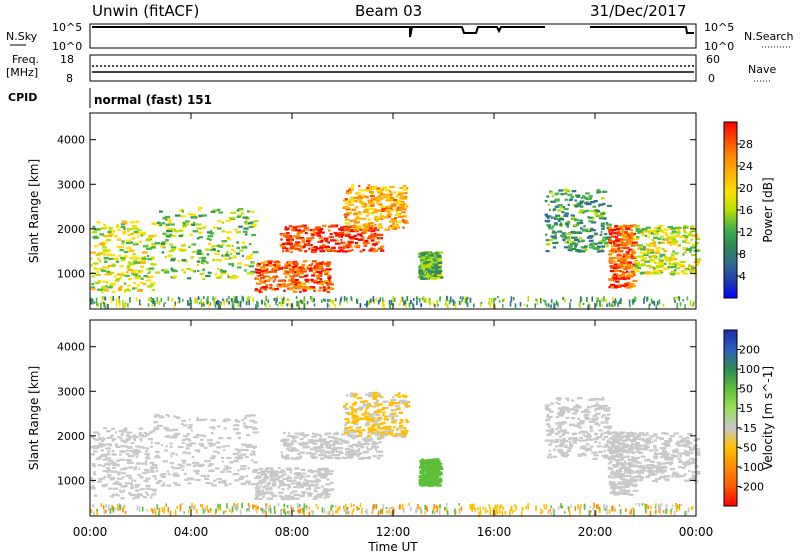  I want to click on power-colorbar, so click(730, 210).